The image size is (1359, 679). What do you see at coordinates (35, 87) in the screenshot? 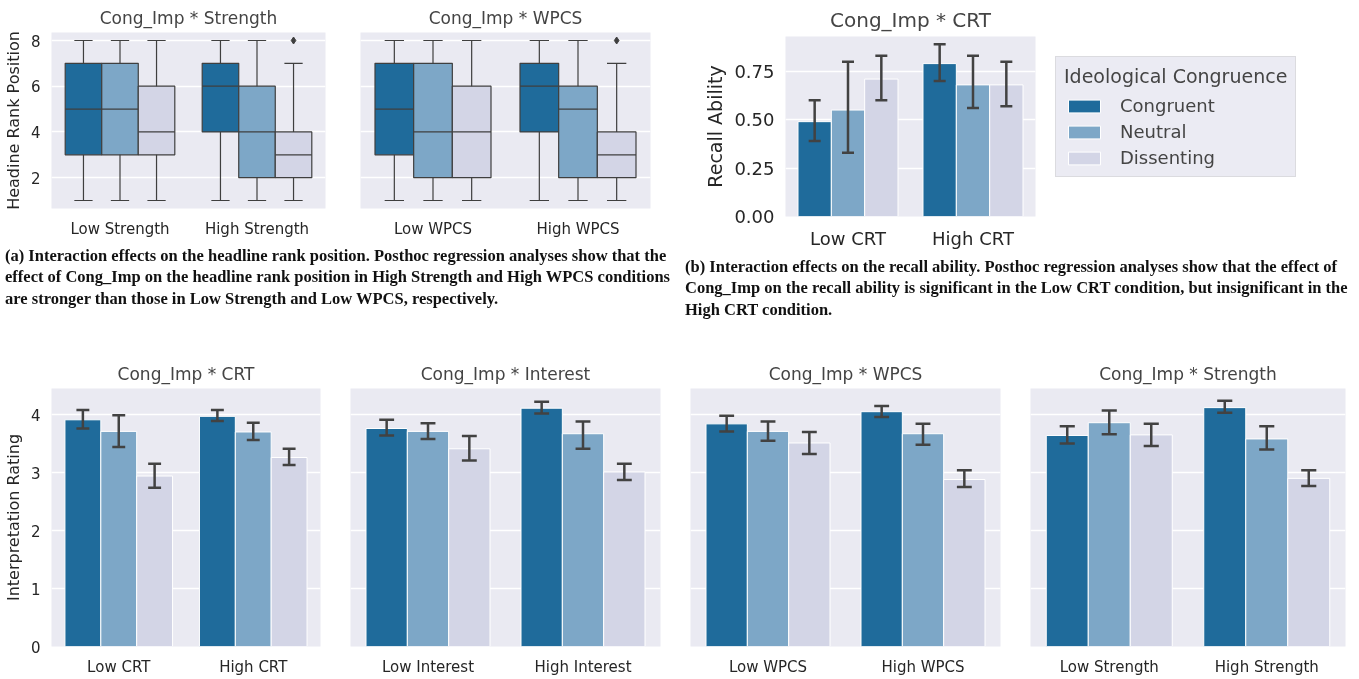
I see `y-tick-label: 6` at bounding box center [35, 87].